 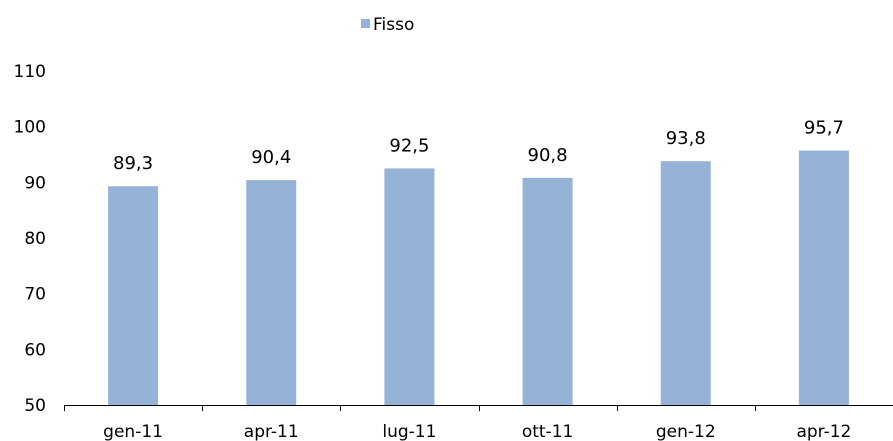 I want to click on y-tick-label-90: 90, so click(x=35, y=183).